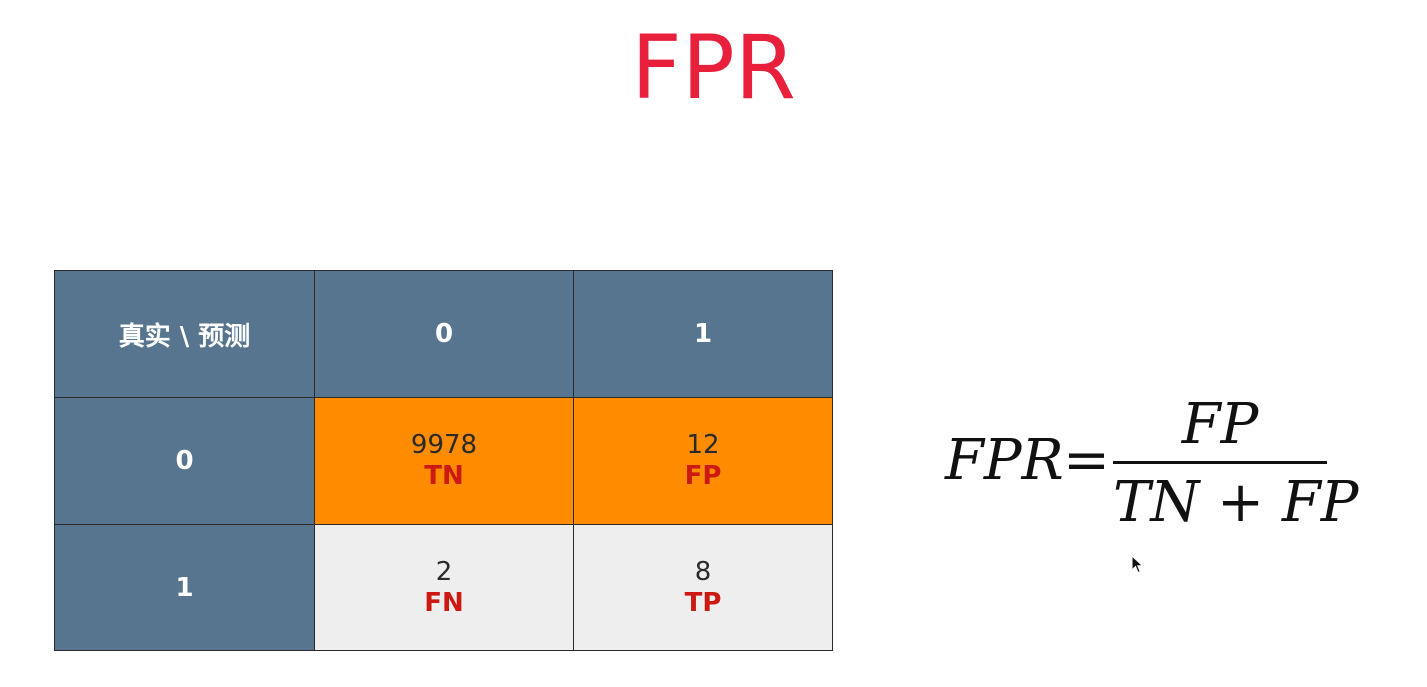 The height and width of the screenshot is (687, 1427). What do you see at coordinates (703, 476) in the screenshot?
I see `cell-fp-label: FP` at bounding box center [703, 476].